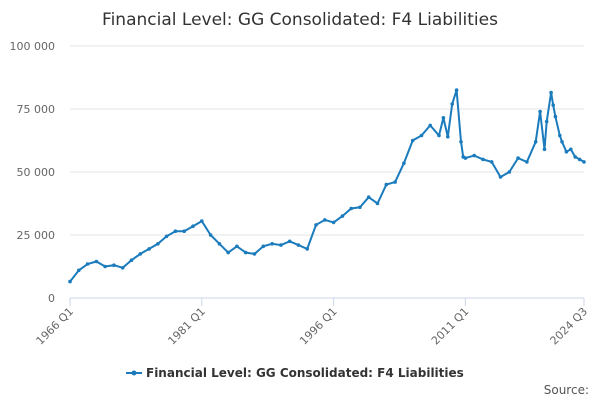 Image resolution: width=600 pixels, height=400 pixels. I want to click on x-tick-label: 1966 Q1, so click(55, 326).